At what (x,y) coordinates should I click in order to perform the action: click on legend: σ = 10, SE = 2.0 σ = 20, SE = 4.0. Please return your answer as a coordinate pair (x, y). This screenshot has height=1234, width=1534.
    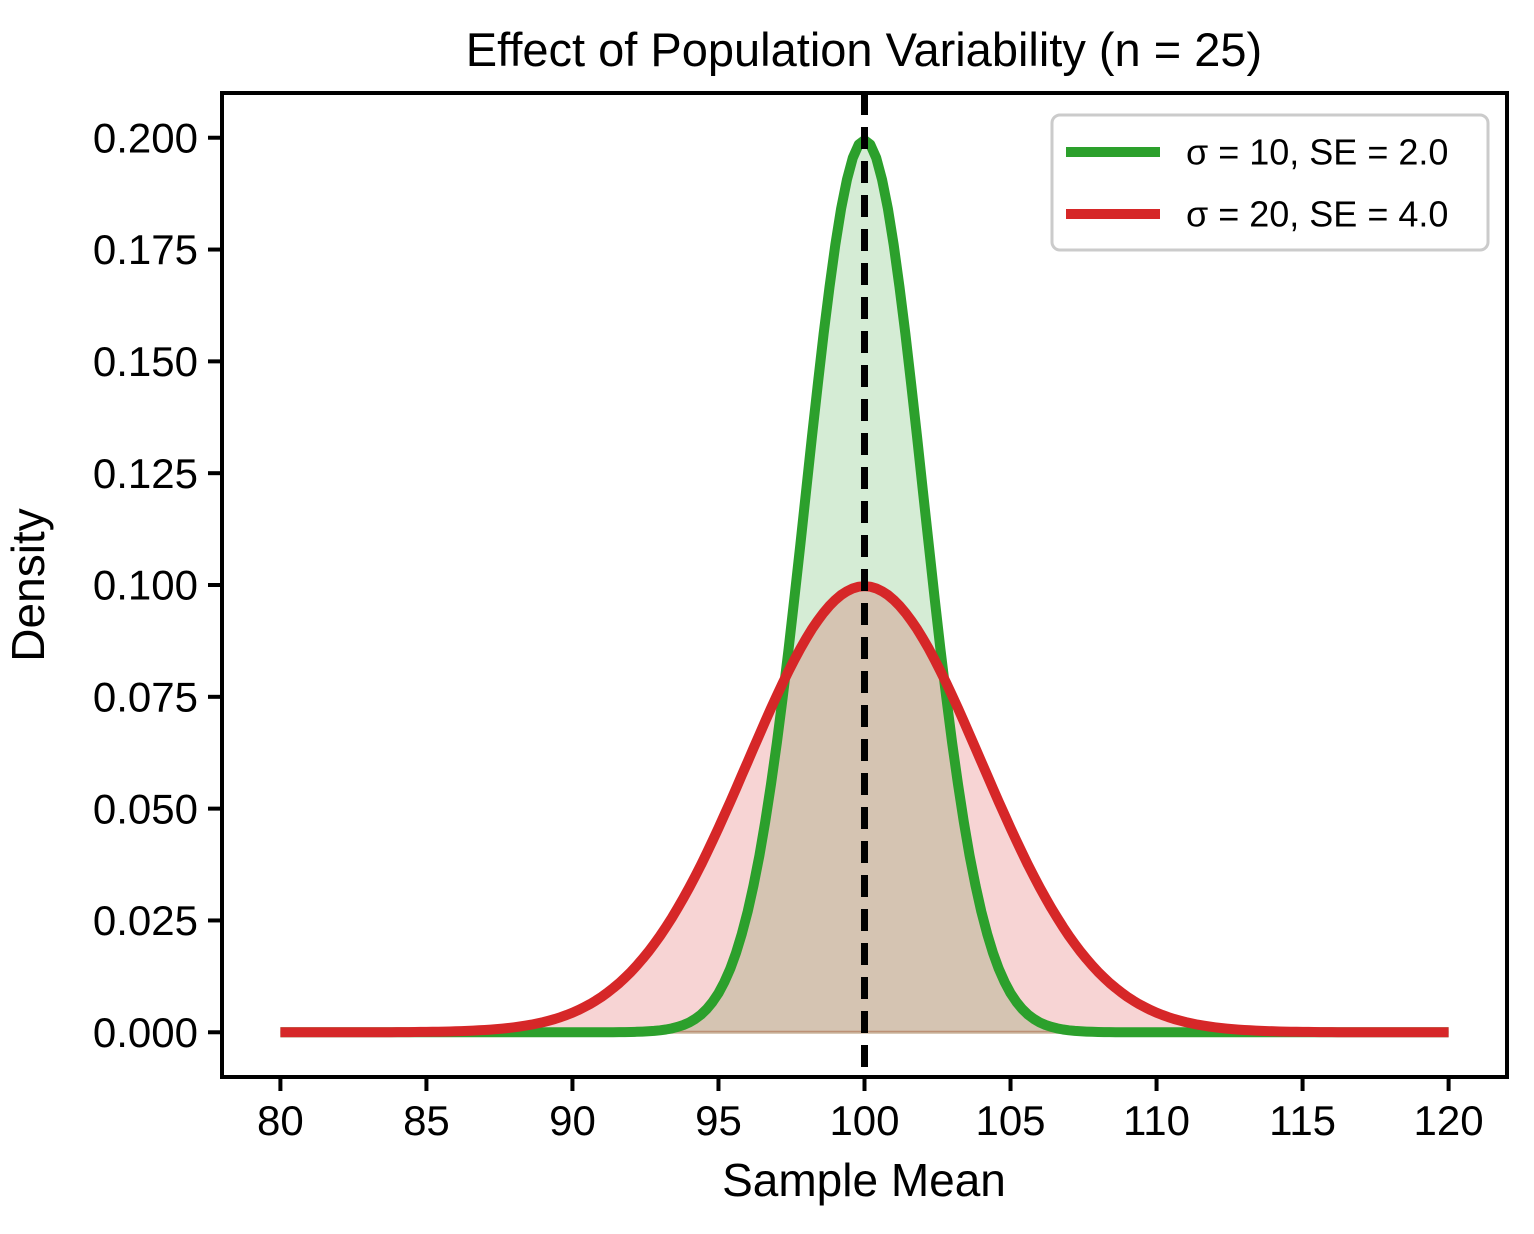
    Looking at the image, I should click on (1270, 182).